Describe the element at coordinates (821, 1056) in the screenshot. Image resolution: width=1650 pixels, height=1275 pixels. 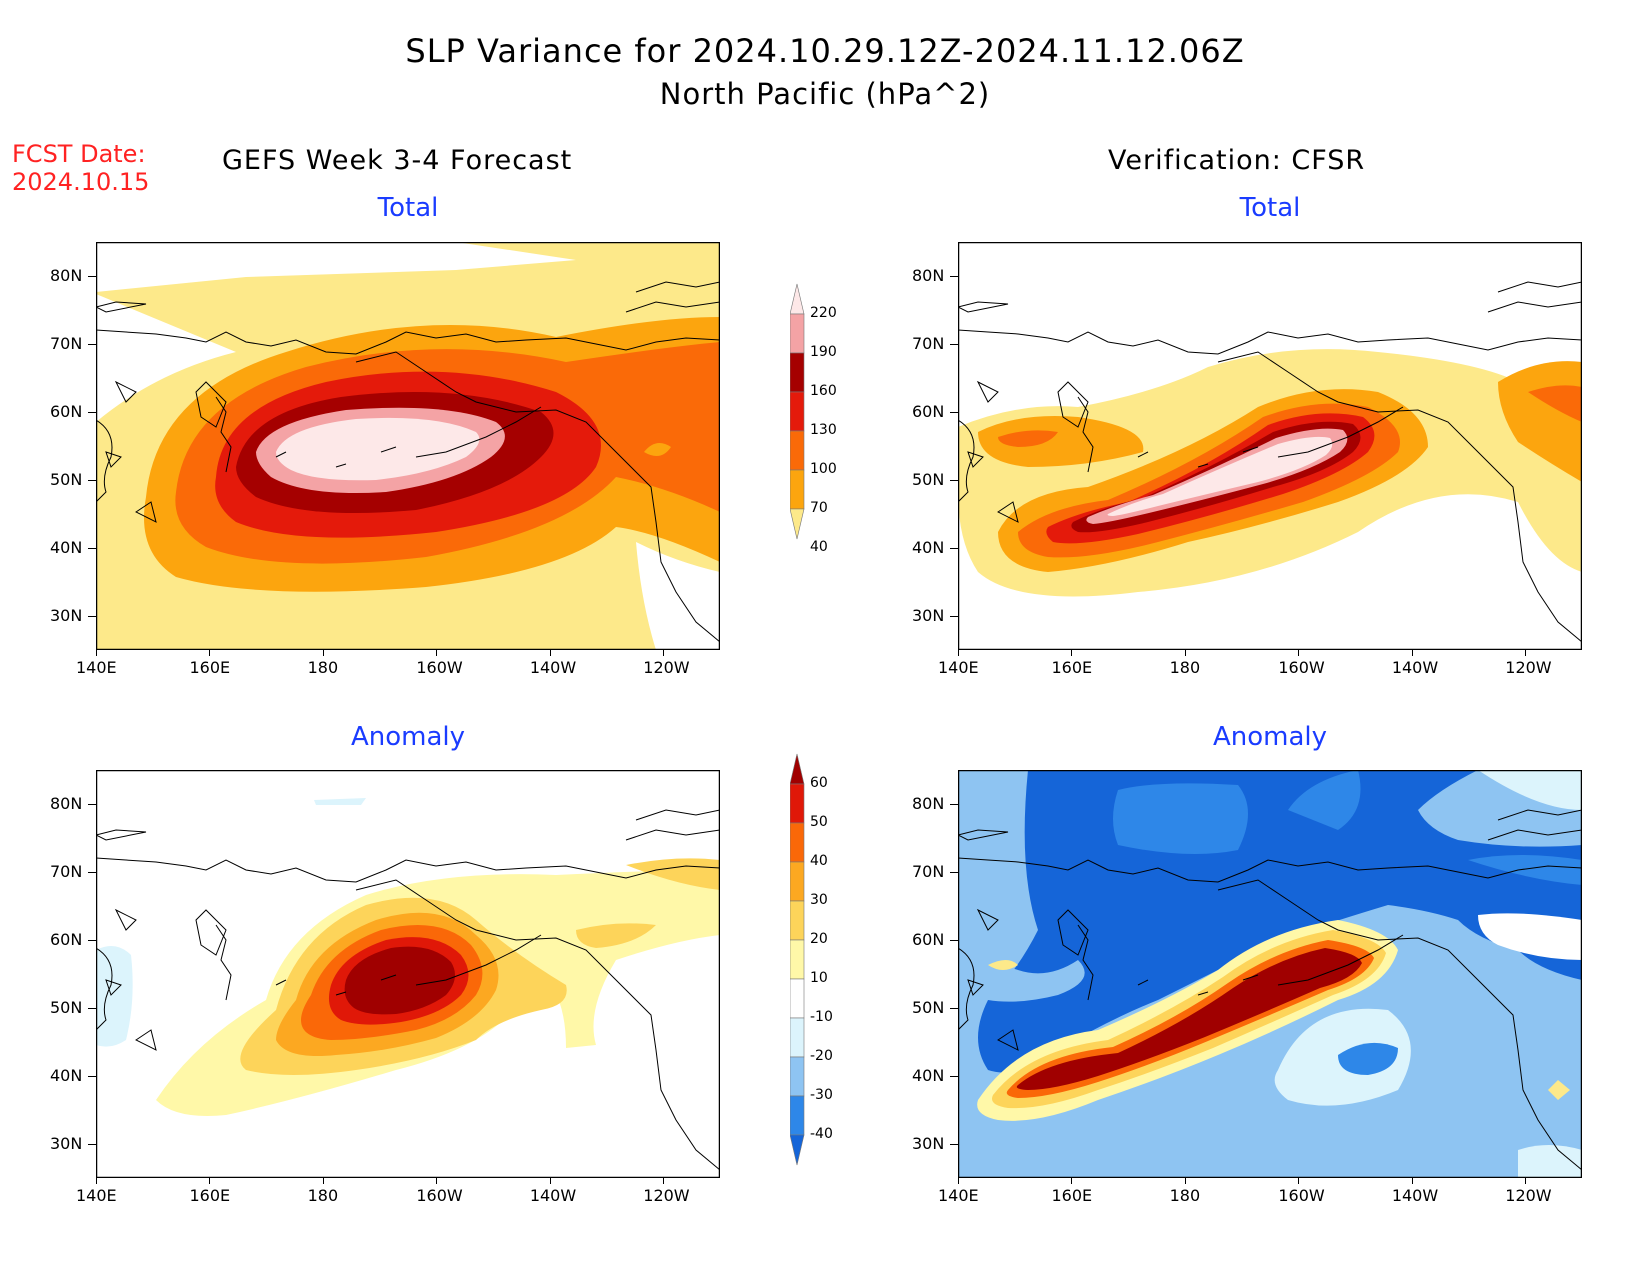
I see `colorbar-level-label: -20` at that location.